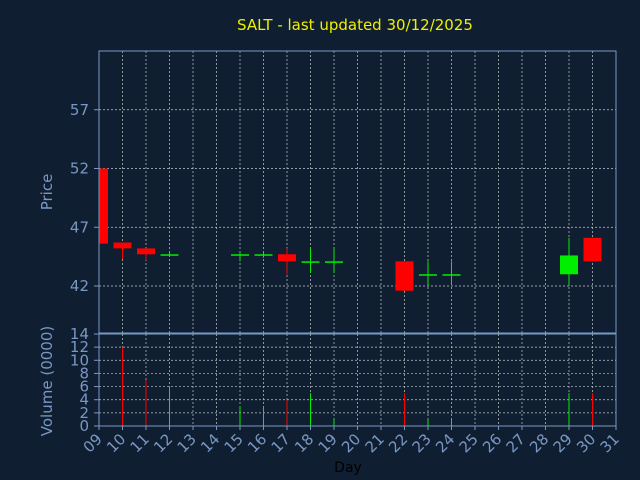 Image resolution: width=640 pixels, height=480 pixels. Describe the element at coordinates (304, 443) in the screenshot. I see `x-tick-label: 18` at that location.